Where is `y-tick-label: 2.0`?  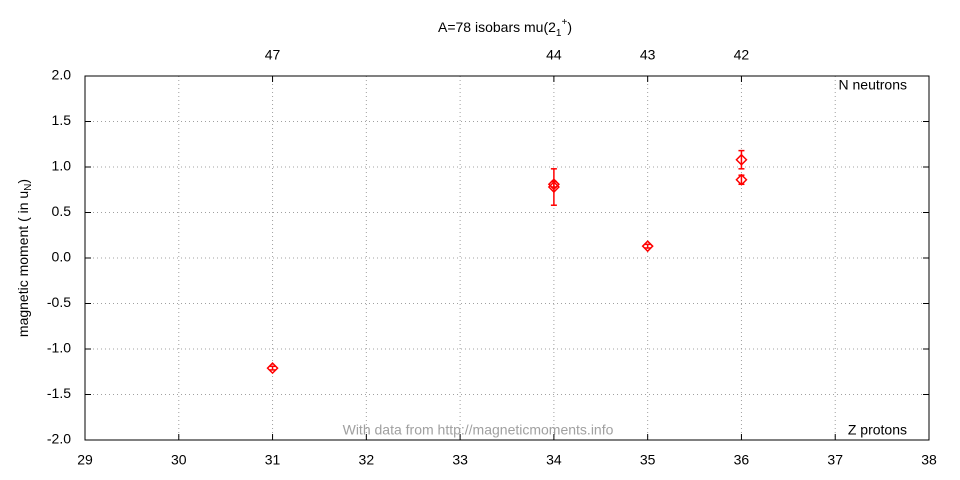 y-tick-label: 2.0 is located at coordinates (62, 75).